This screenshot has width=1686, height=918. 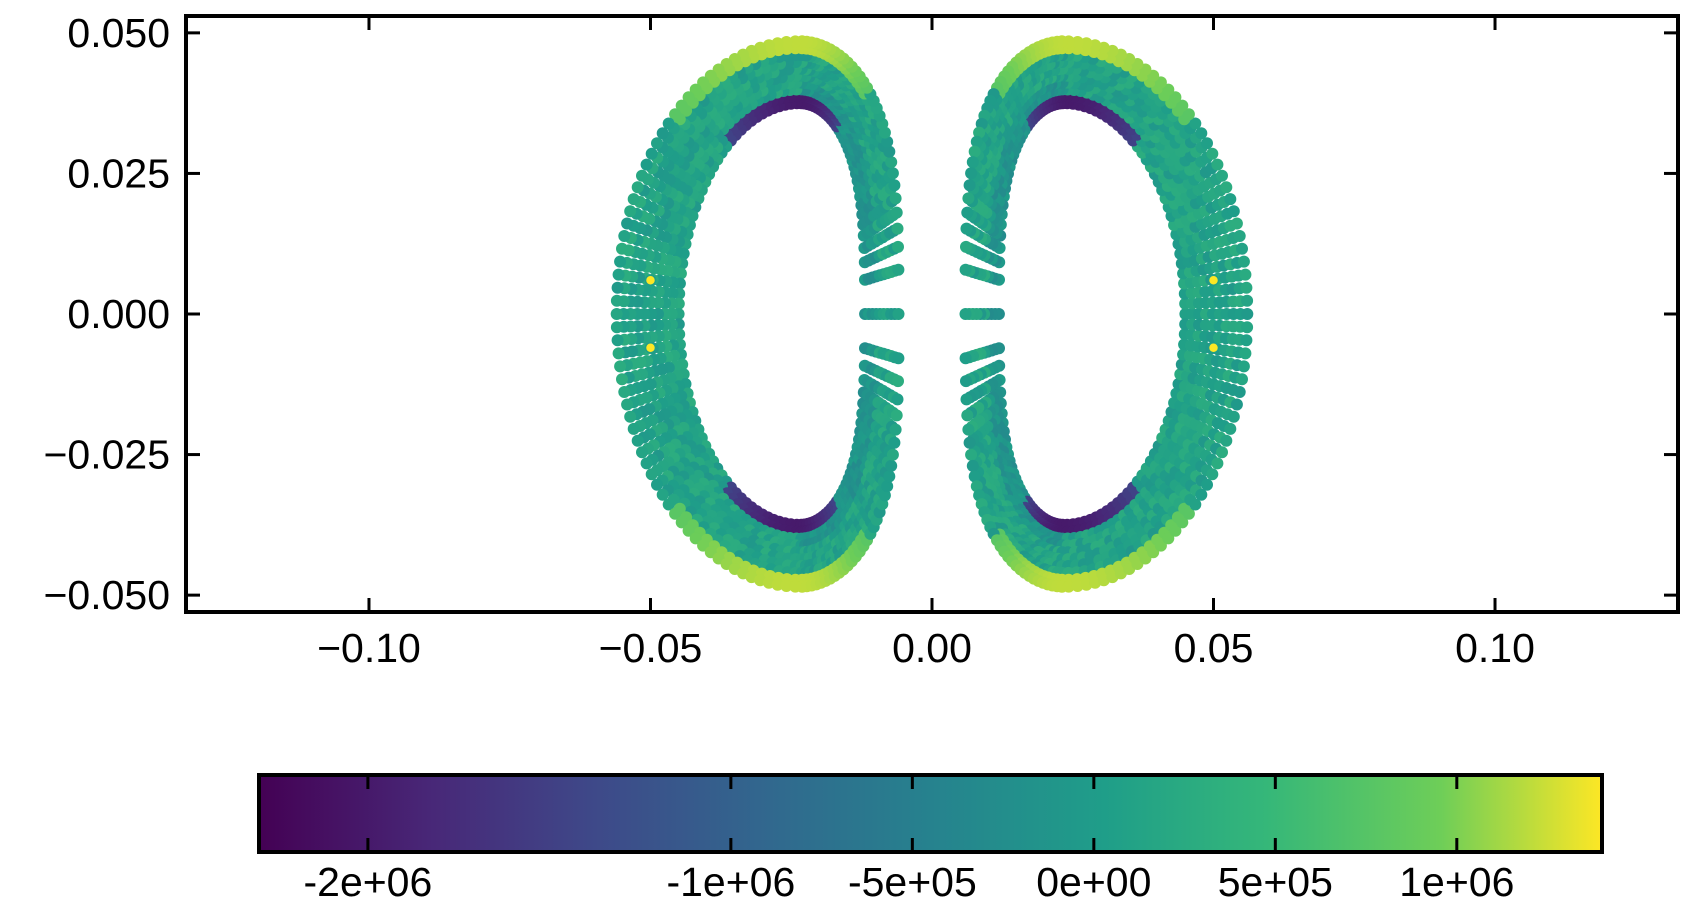 What do you see at coordinates (118, 173) in the screenshot?
I see `y-tick-label: 0.025` at bounding box center [118, 173].